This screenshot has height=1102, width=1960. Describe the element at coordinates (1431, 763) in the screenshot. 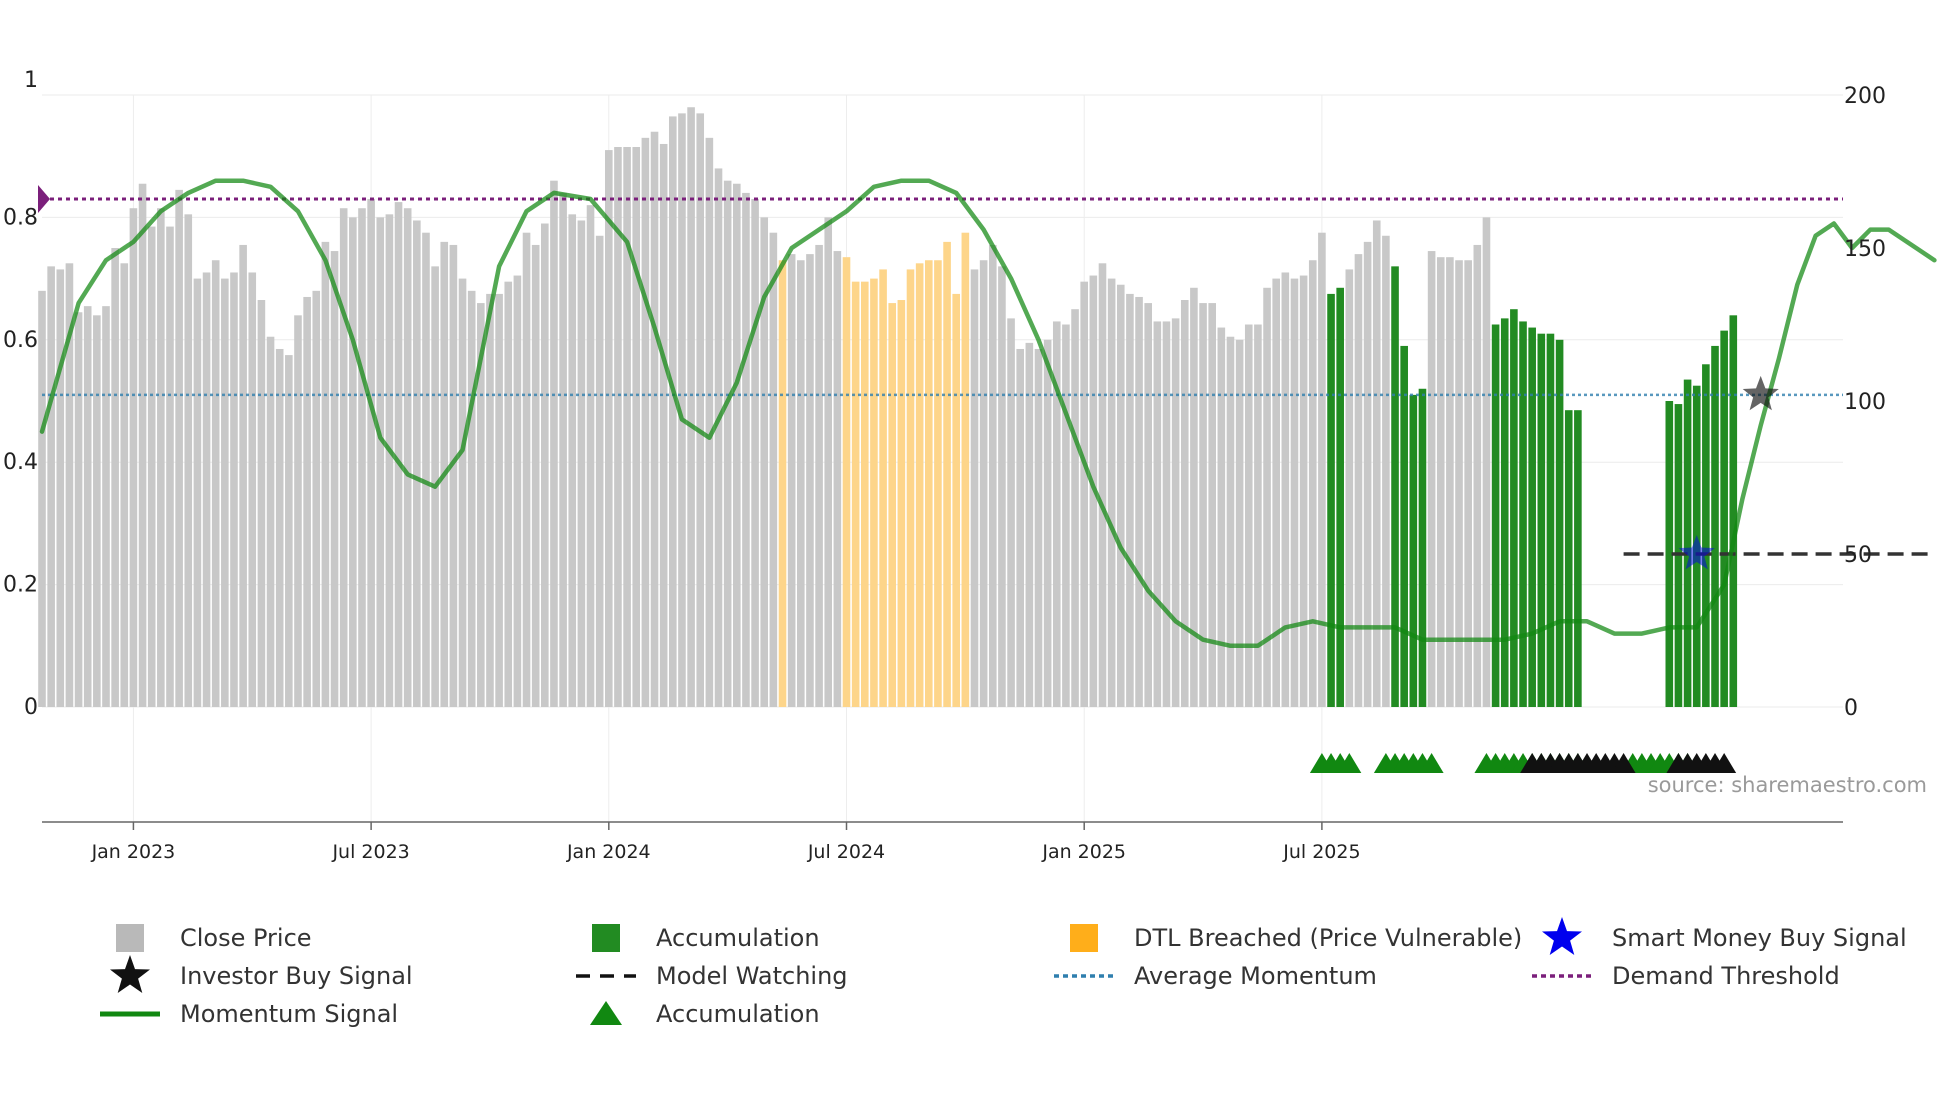

I see `accumulation-marker` at that location.